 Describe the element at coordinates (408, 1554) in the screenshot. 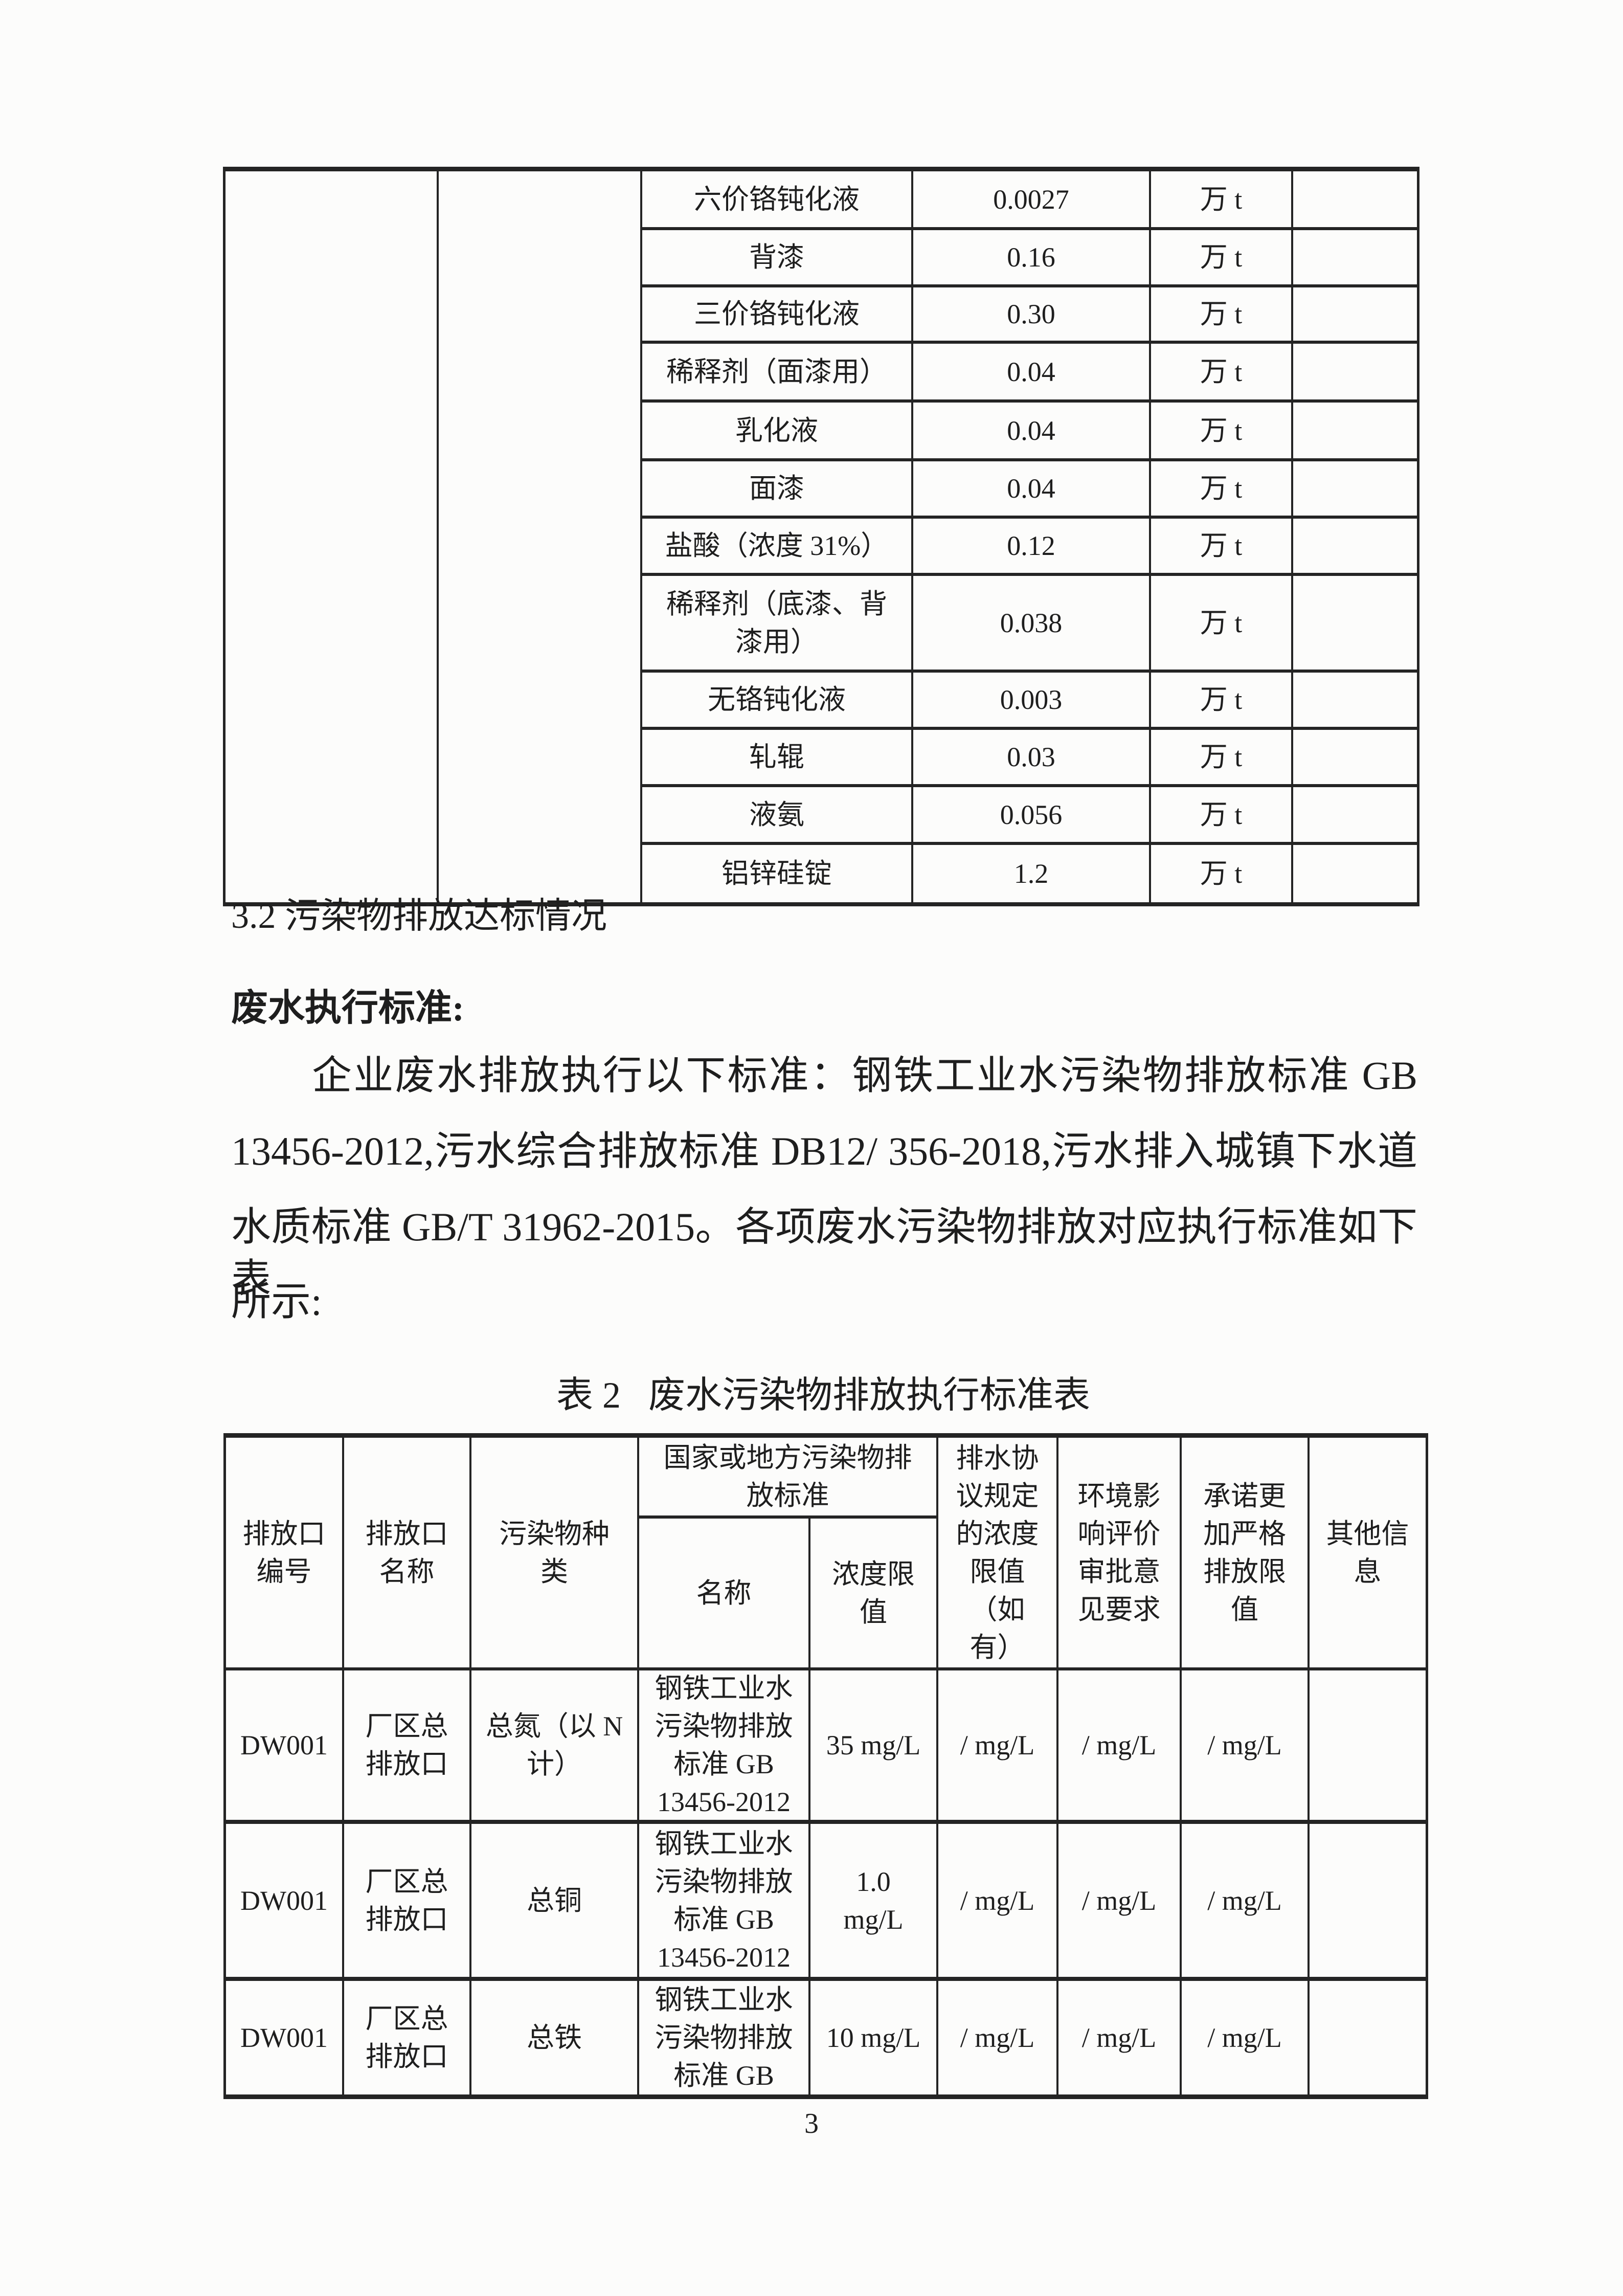

I see `header-outlet-name: 排放口 名称` at that location.